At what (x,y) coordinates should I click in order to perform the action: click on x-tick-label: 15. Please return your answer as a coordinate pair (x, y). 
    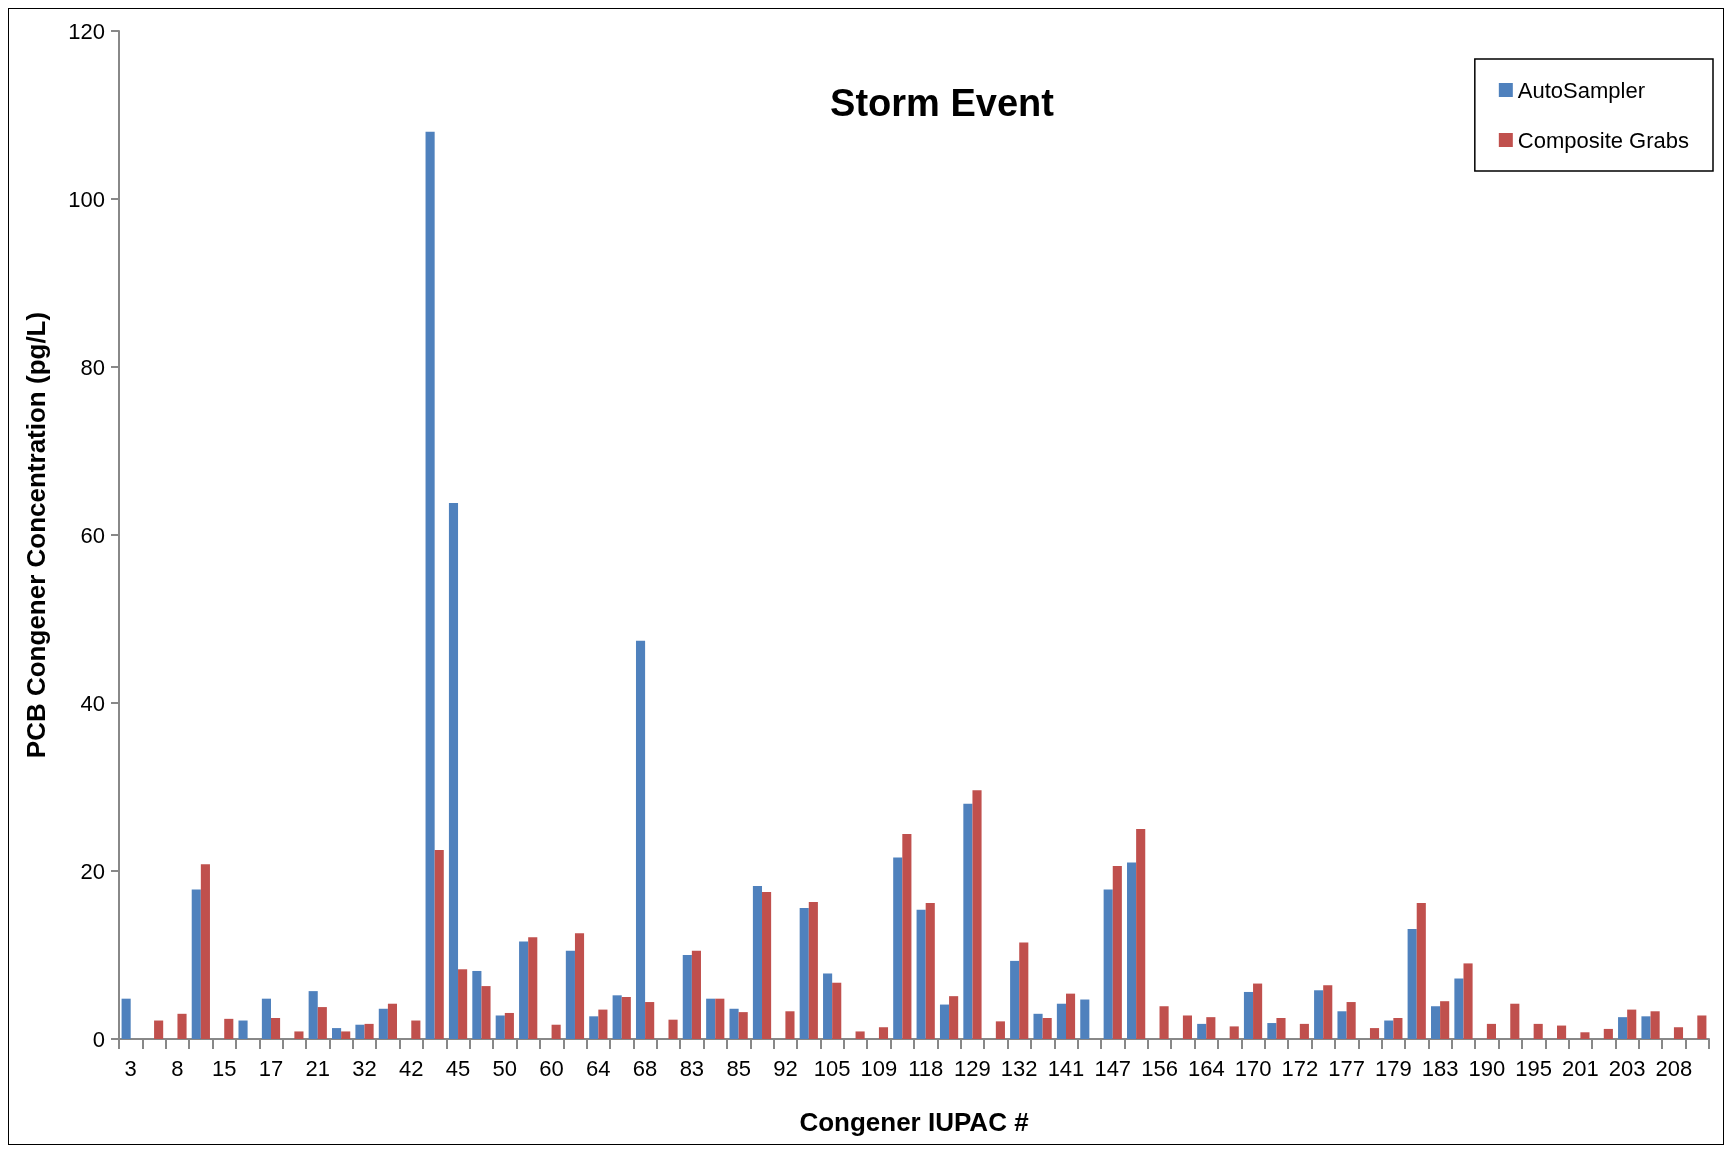
    Looking at the image, I should click on (224, 1068).